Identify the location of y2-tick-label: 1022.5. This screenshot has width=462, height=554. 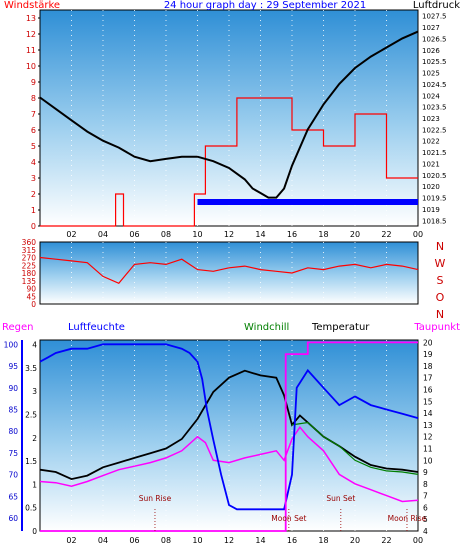
(434, 130).